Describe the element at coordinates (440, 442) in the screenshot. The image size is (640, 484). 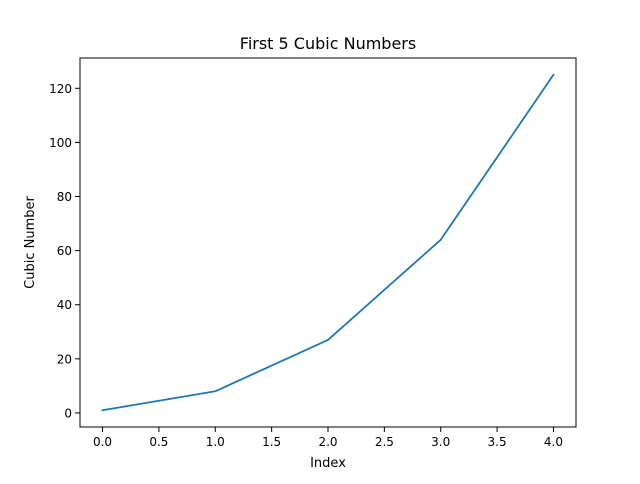
I see `x-tick-label: 3.0` at that location.